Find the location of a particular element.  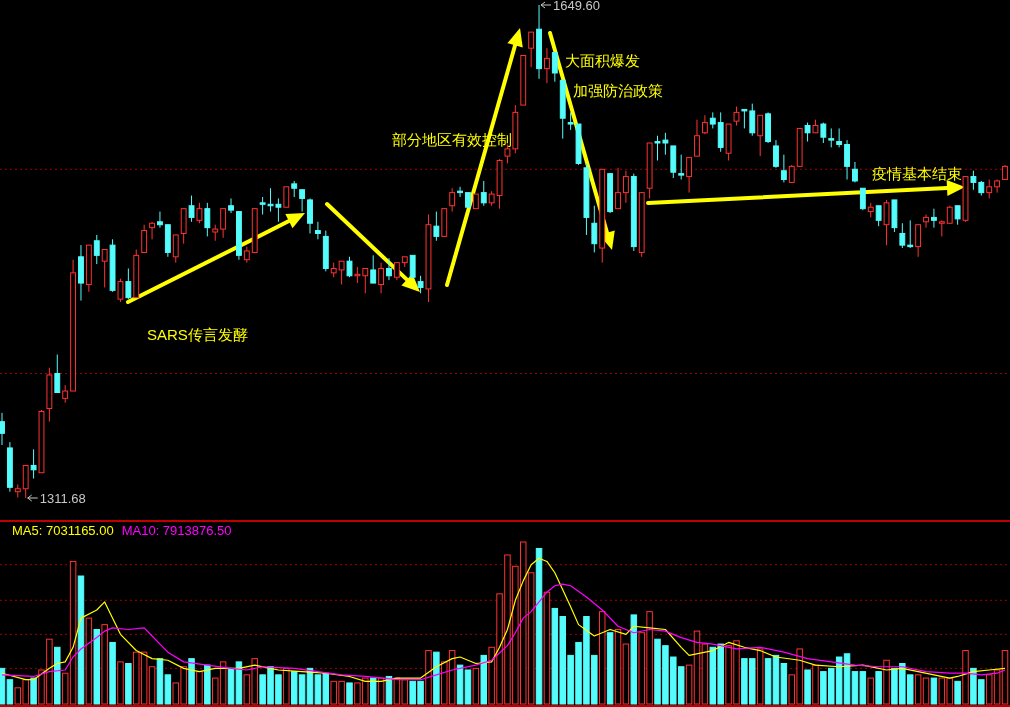

annotation: SARS传言发酵 is located at coordinates (197, 334).